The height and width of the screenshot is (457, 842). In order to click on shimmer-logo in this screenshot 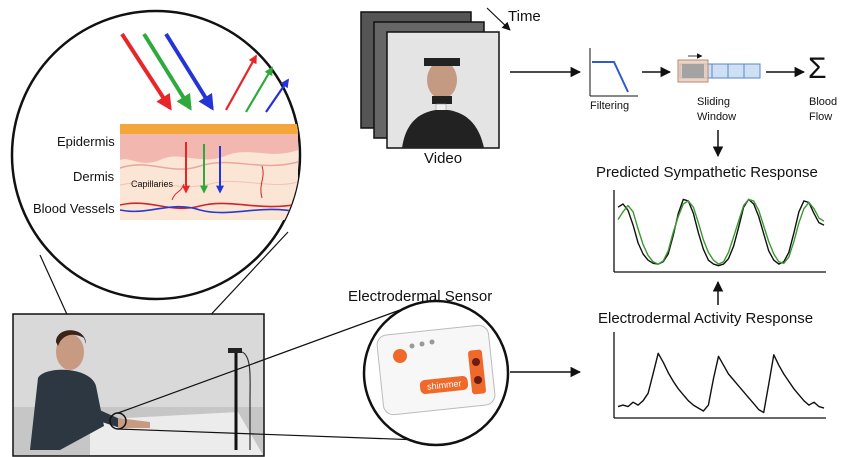, I will do `click(444, 385)`.